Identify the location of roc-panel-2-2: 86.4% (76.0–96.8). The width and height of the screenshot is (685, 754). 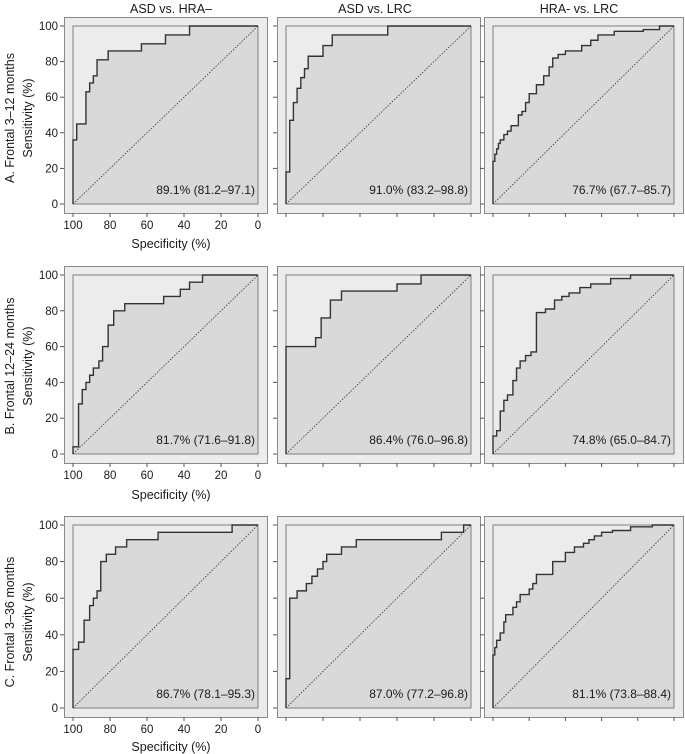
(377, 366).